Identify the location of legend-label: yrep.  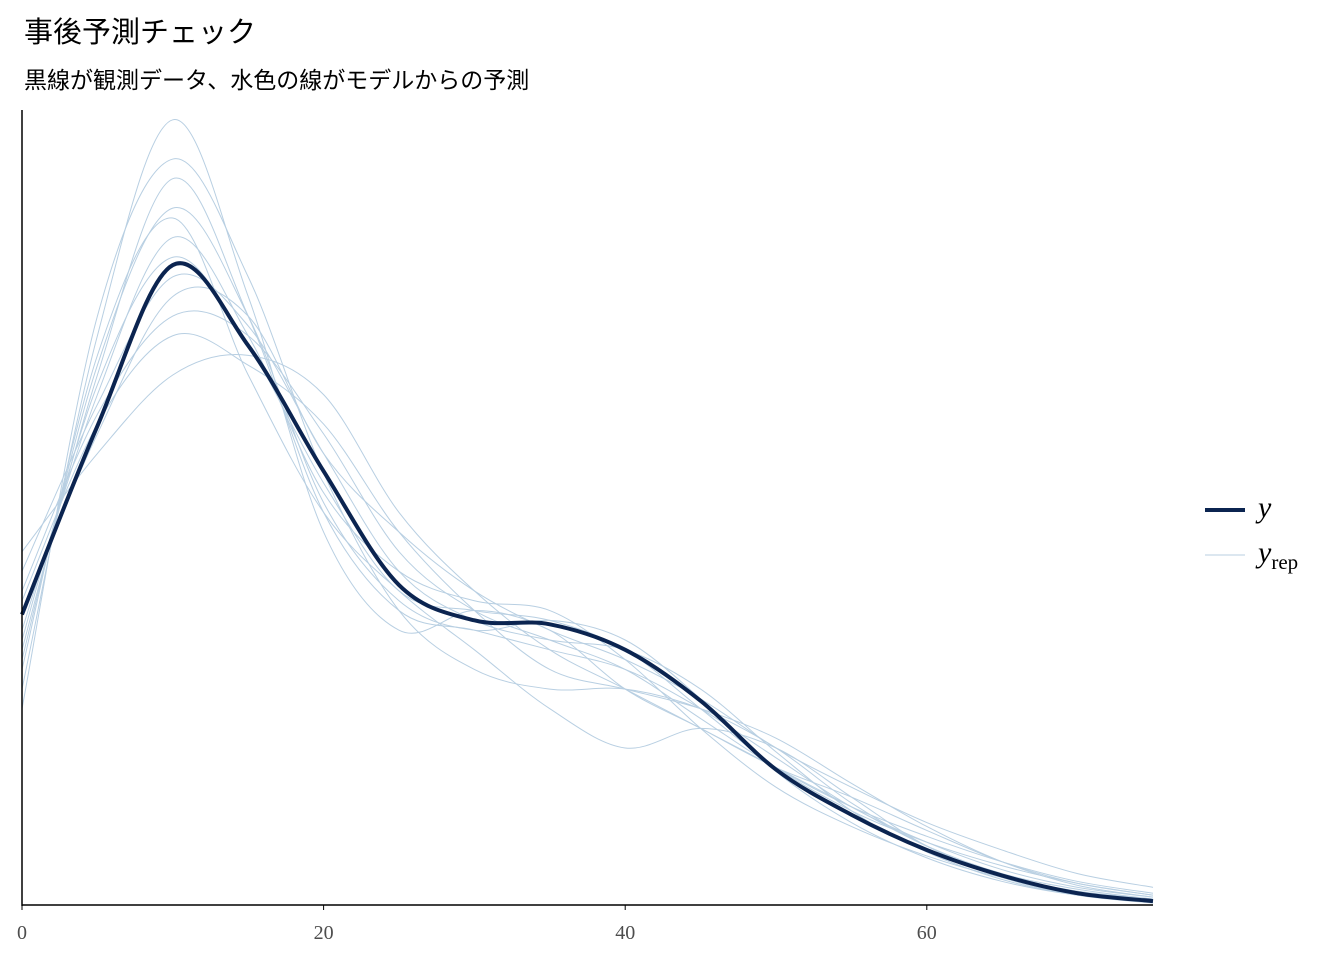
(1276, 555).